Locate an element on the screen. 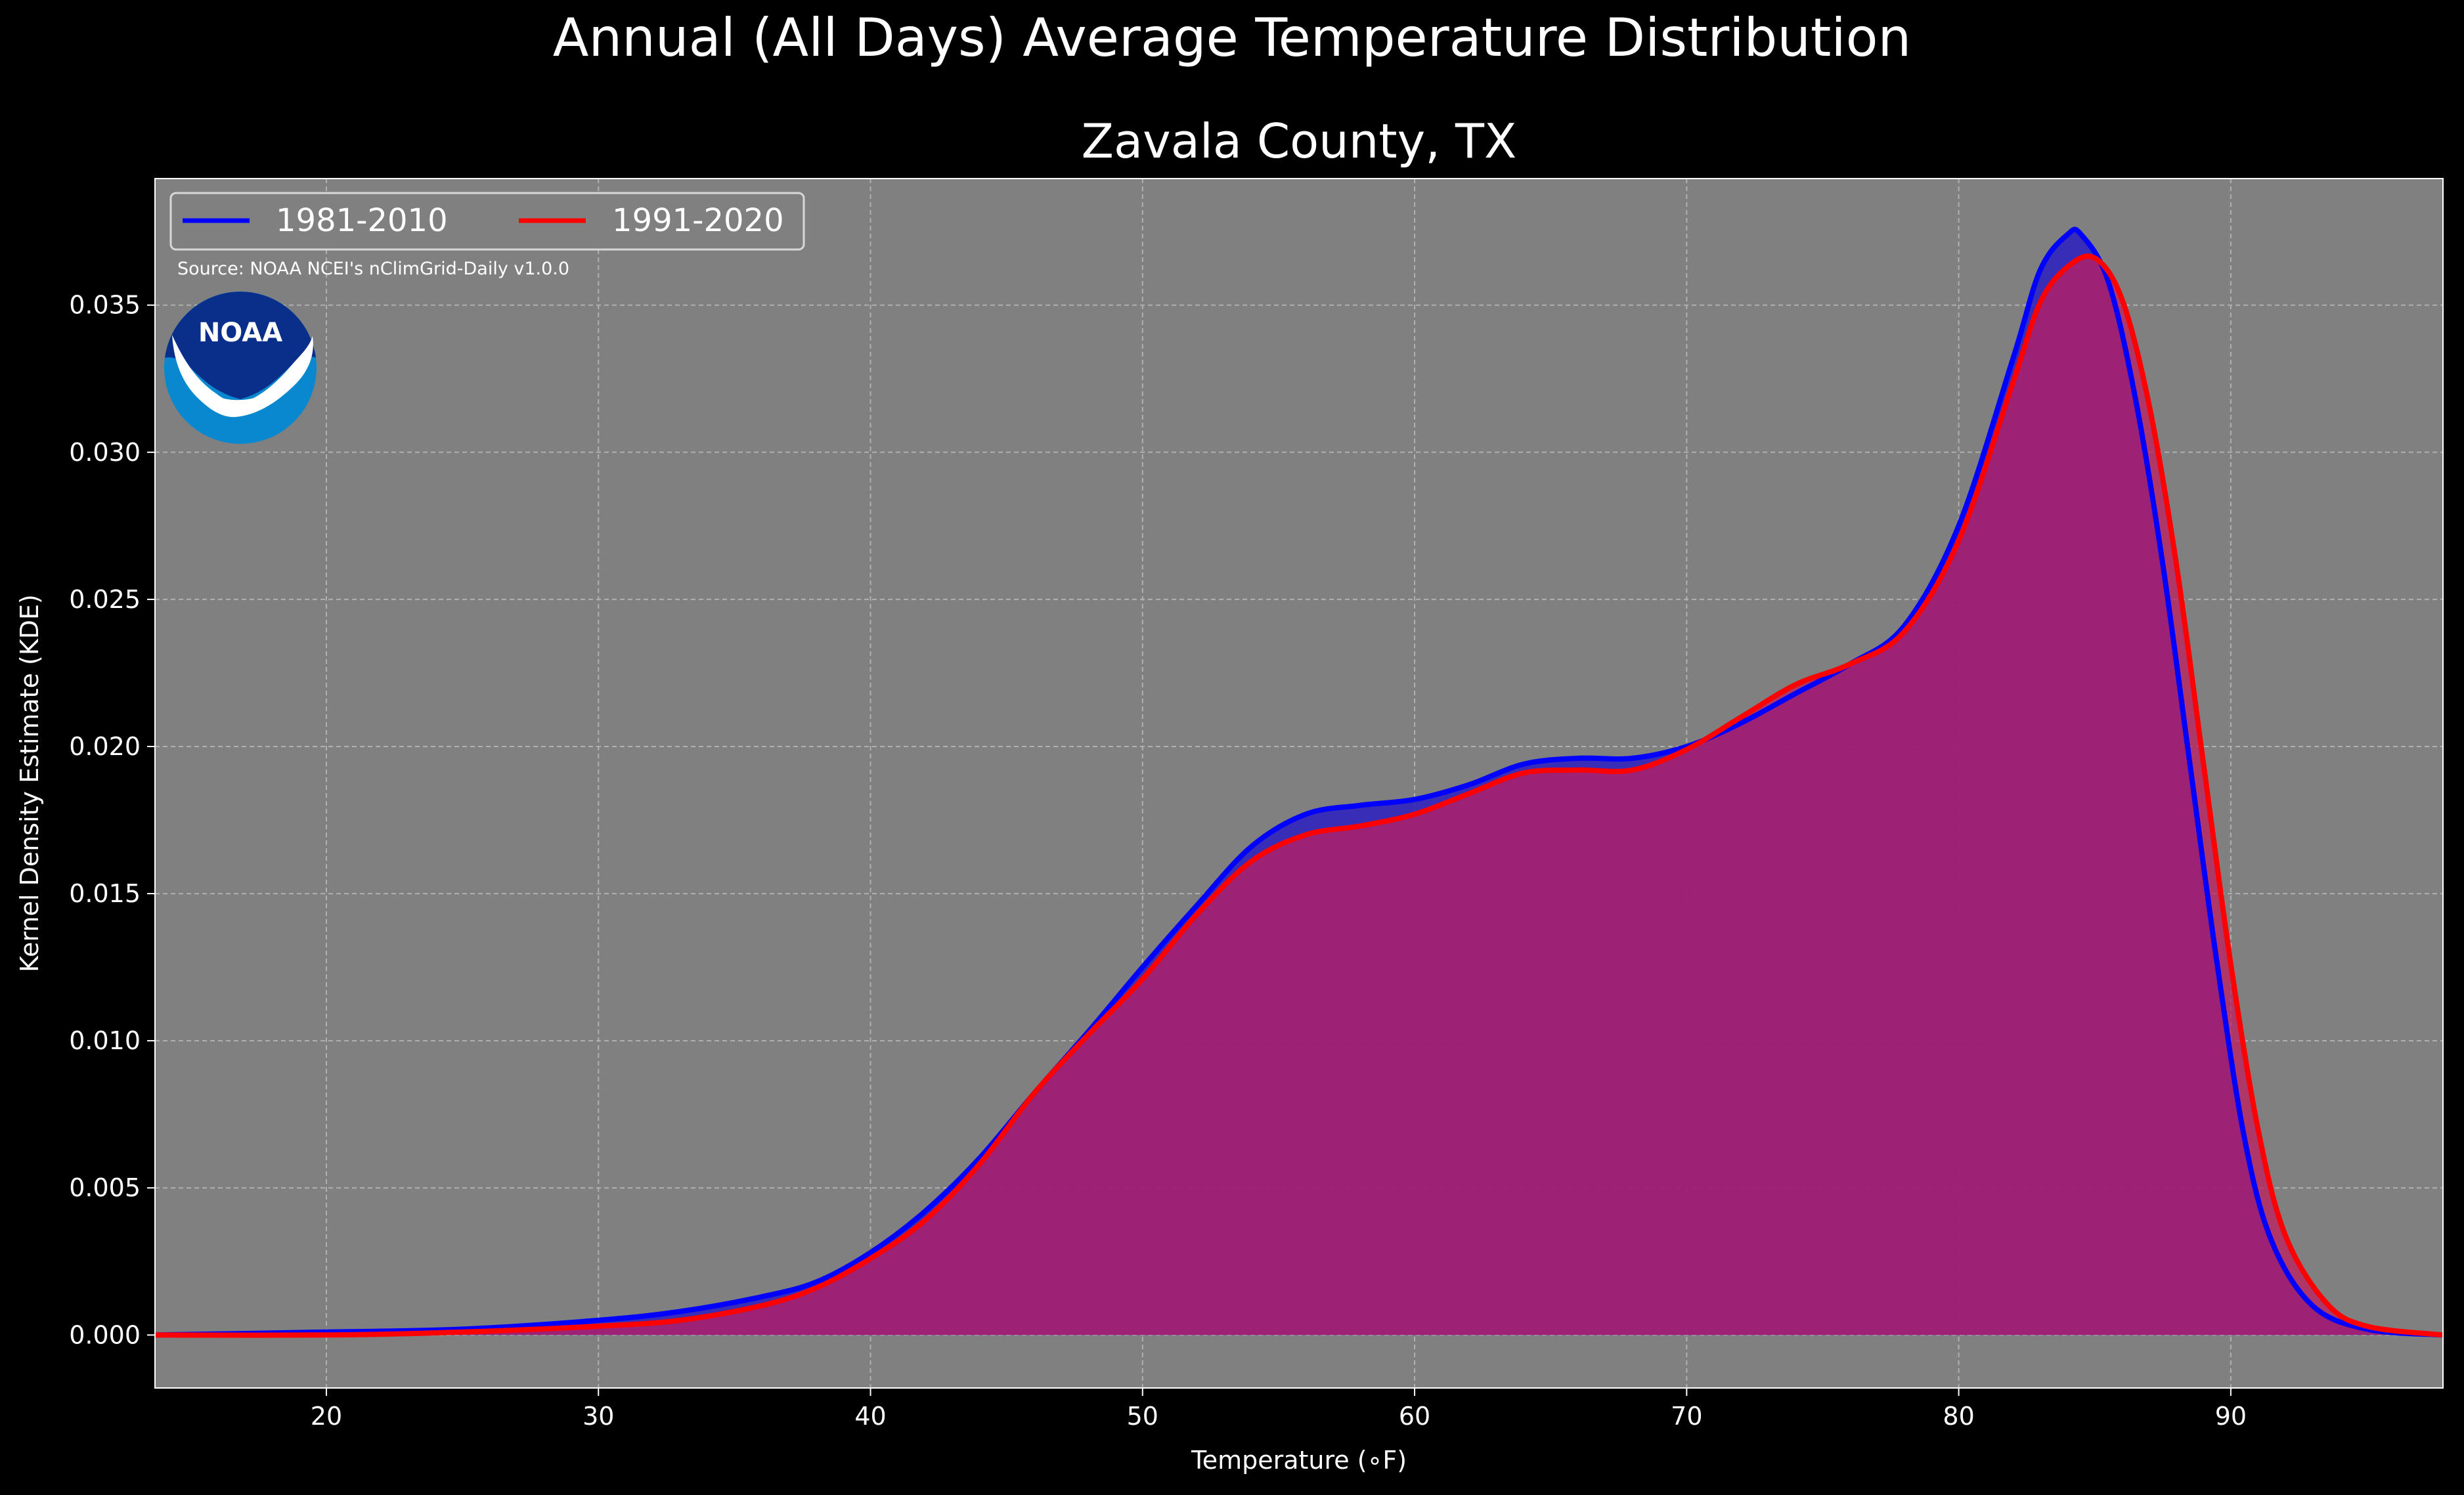  x-tick-label: 90 is located at coordinates (2231, 1416).